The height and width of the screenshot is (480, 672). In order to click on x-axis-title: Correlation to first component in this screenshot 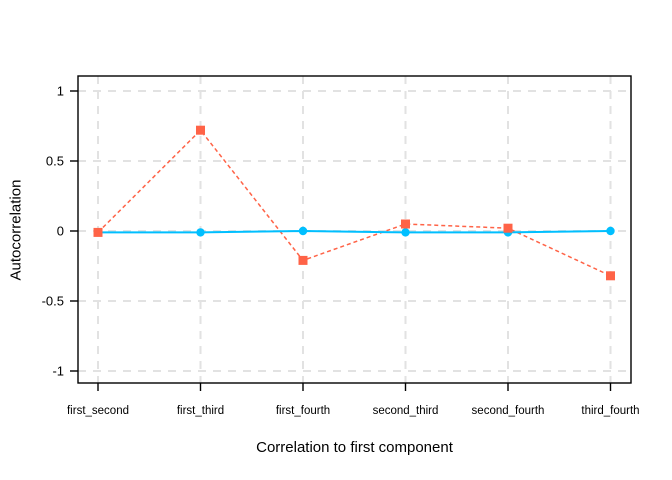, I will do `click(354, 447)`.